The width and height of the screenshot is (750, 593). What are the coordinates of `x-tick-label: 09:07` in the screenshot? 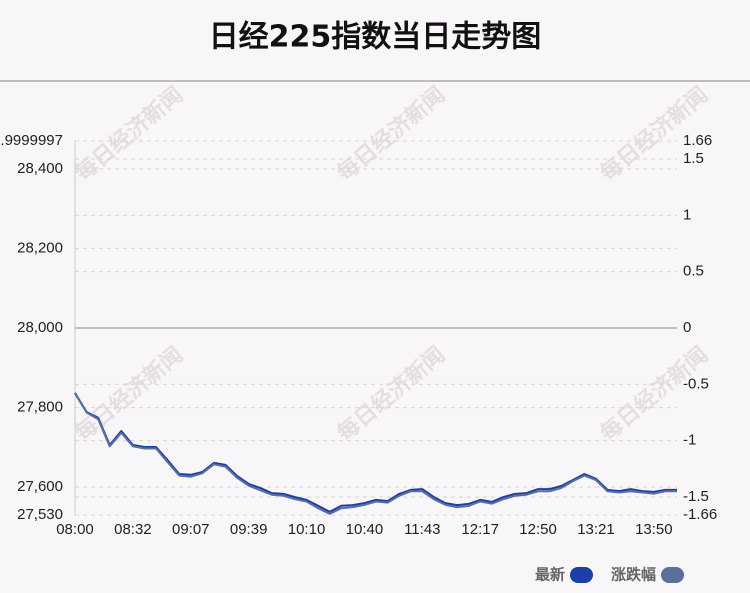 It's located at (191, 529).